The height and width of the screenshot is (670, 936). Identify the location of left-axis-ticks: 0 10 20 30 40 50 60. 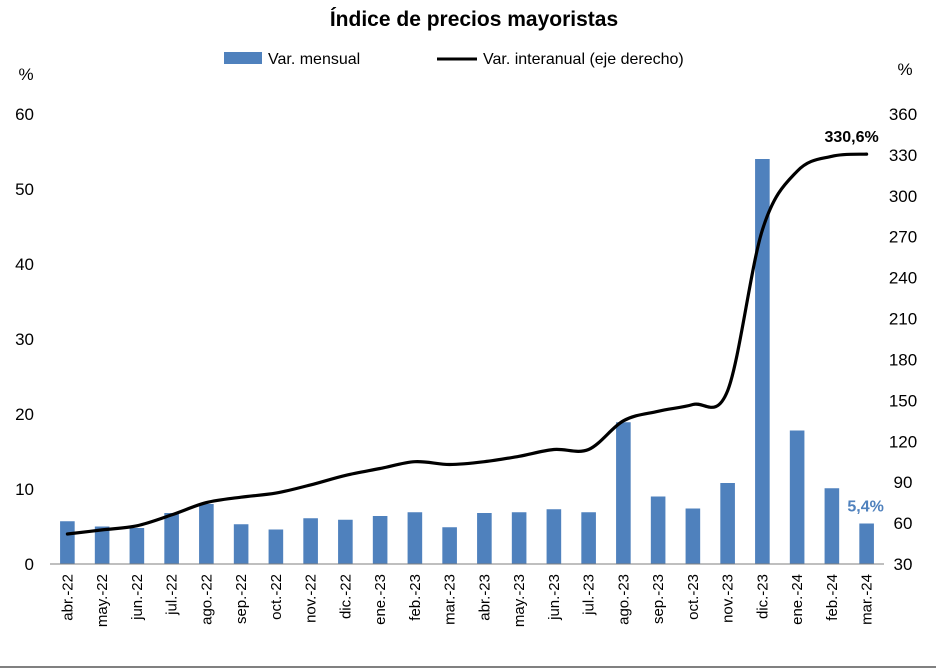
(24, 339).